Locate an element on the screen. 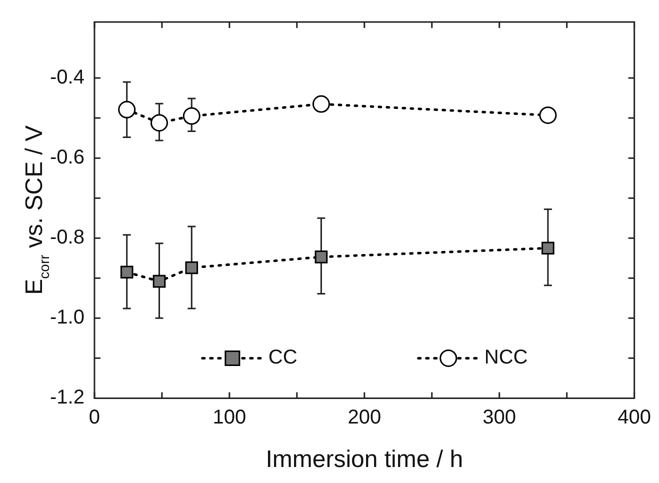 Image resolution: width=659 pixels, height=483 pixels. x-tick-label: 0 is located at coordinates (94, 417).